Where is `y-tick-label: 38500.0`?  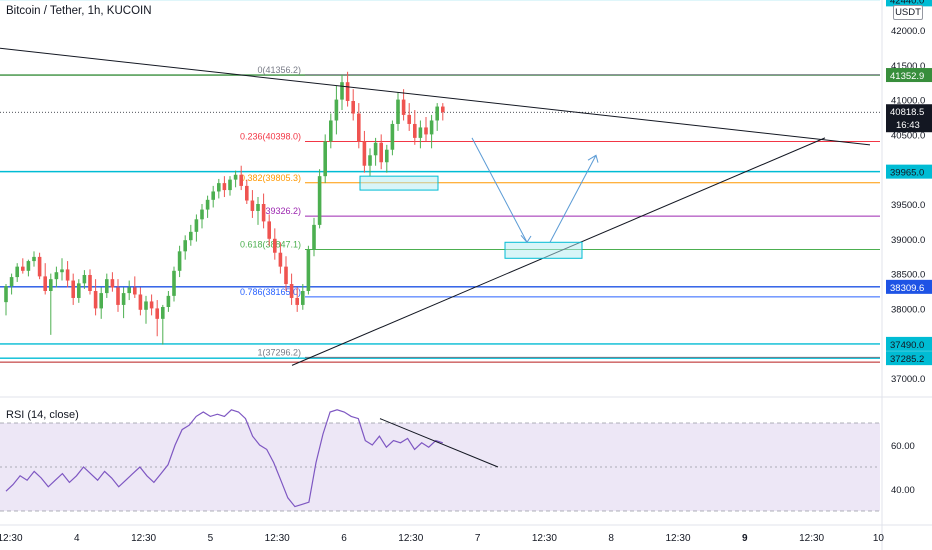 y-tick-label: 38500.0 is located at coordinates (908, 275).